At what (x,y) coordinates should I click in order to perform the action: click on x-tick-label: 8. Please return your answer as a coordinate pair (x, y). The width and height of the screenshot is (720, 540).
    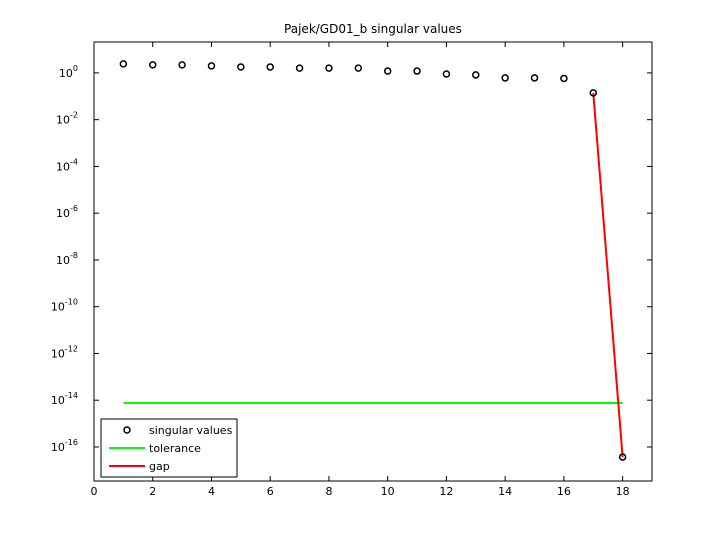
    Looking at the image, I should click on (328, 491).